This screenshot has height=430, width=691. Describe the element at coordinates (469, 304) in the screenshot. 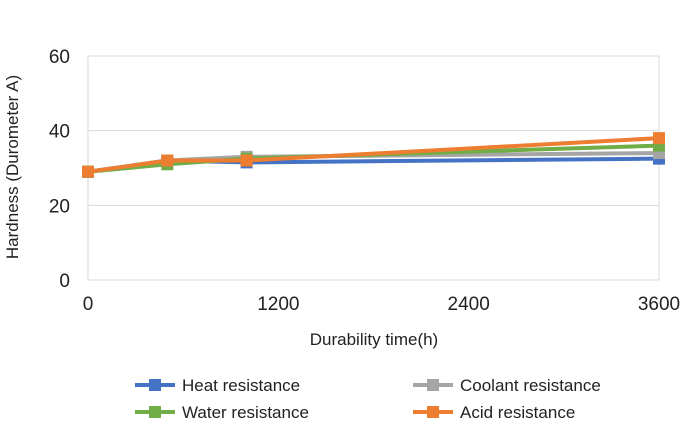

I see `x-tick-label-2400: 2400` at that location.